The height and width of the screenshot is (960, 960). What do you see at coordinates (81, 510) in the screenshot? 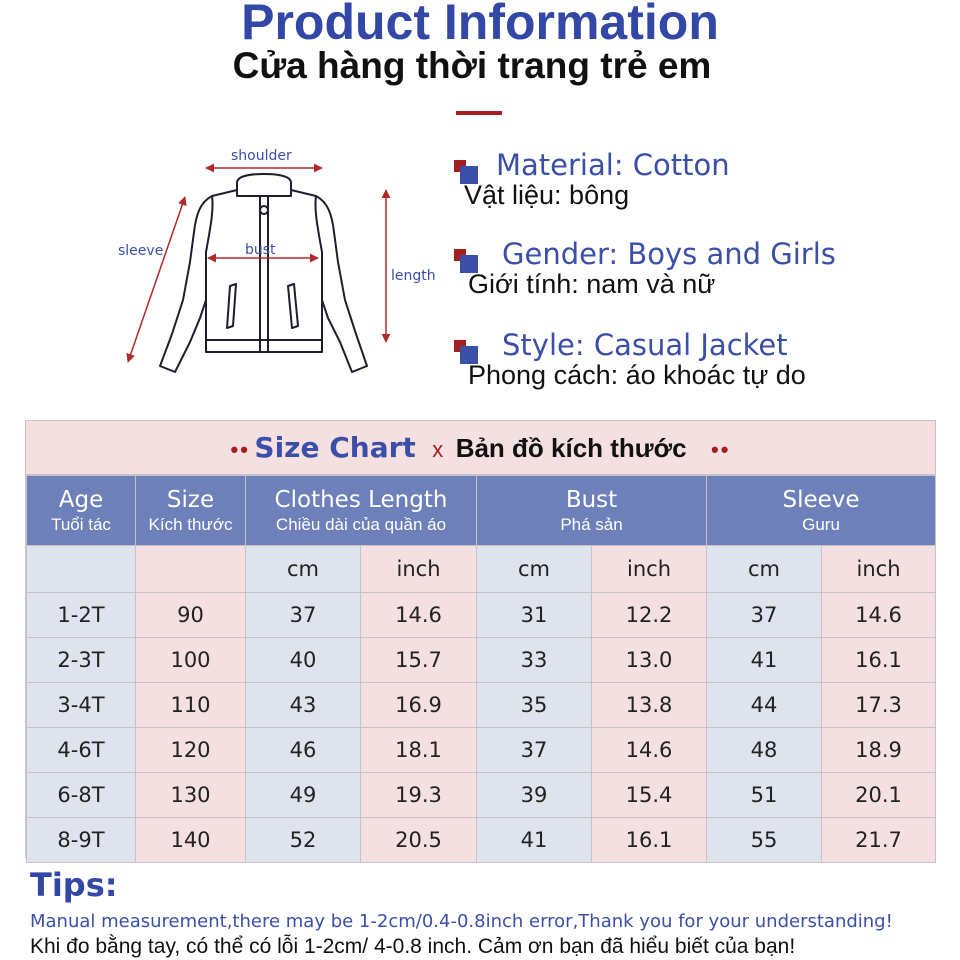
I see `col-age-header: Age Tuổi tác` at bounding box center [81, 510].